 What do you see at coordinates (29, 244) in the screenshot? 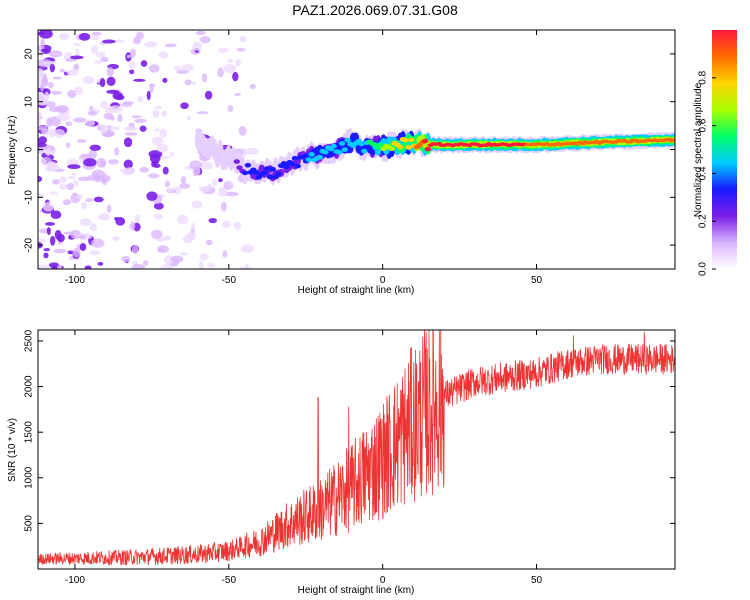
I see `spectrogram-y-tick-label: -20` at bounding box center [29, 244].